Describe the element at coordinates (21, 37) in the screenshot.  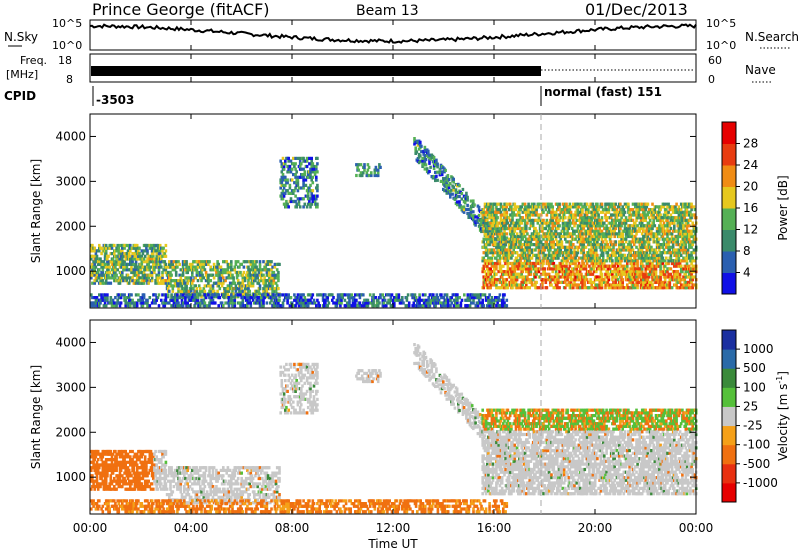
I see `nsky-label: N.Sky` at that location.